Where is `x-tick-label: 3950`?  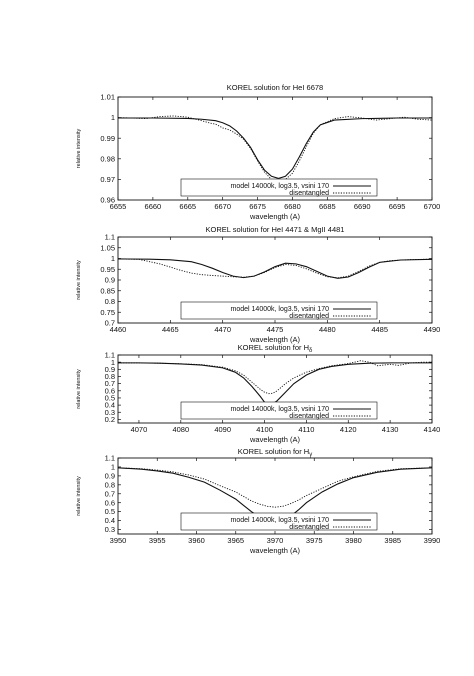 x-tick-label: 3950 is located at coordinates (118, 540).